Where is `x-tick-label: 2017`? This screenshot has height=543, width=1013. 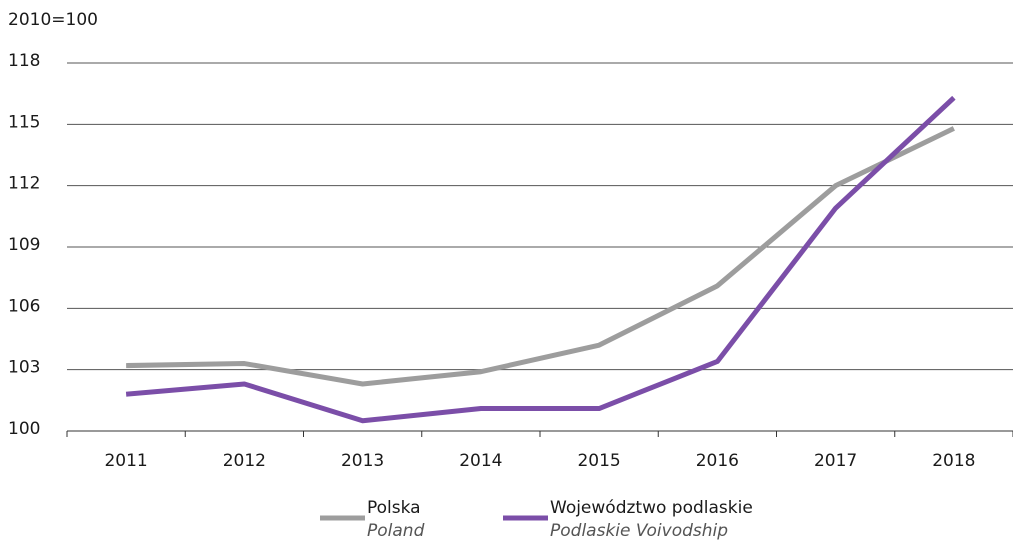 x-tick-label: 2017 is located at coordinates (835, 461).